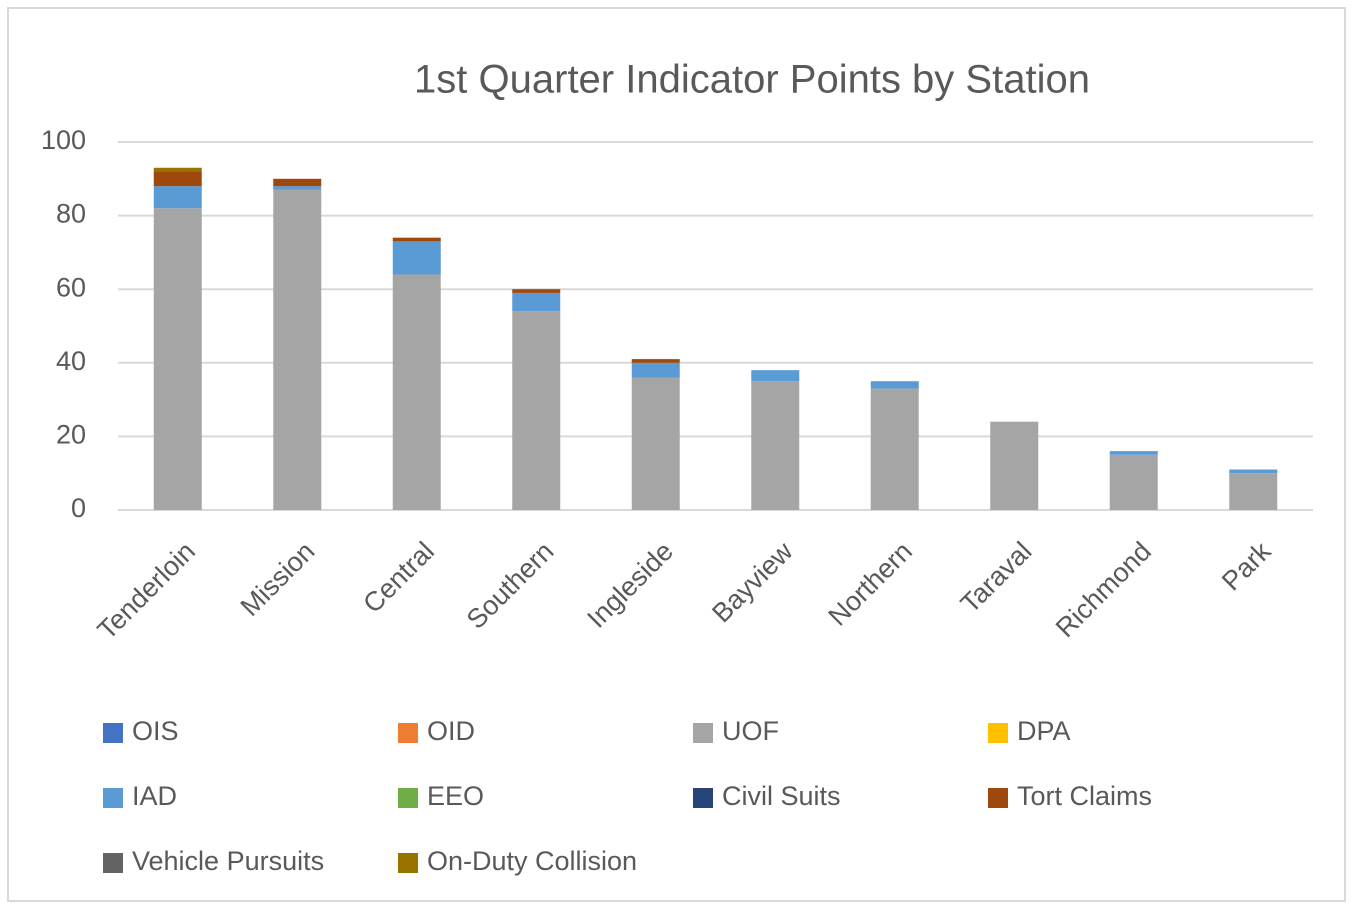 Image resolution: width=1354 pixels, height=912 pixels. Describe the element at coordinates (71, 214) in the screenshot. I see `y-tick-label: 80` at that location.